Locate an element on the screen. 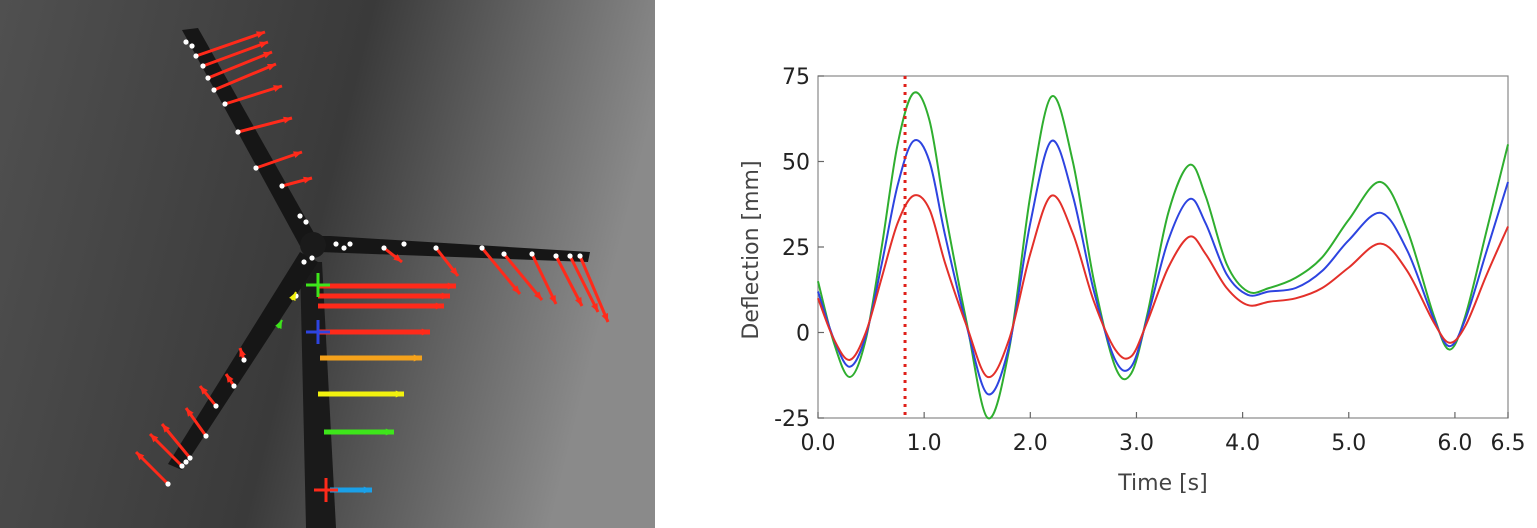  x-tick-label: 2.0 is located at coordinates (1030, 443).